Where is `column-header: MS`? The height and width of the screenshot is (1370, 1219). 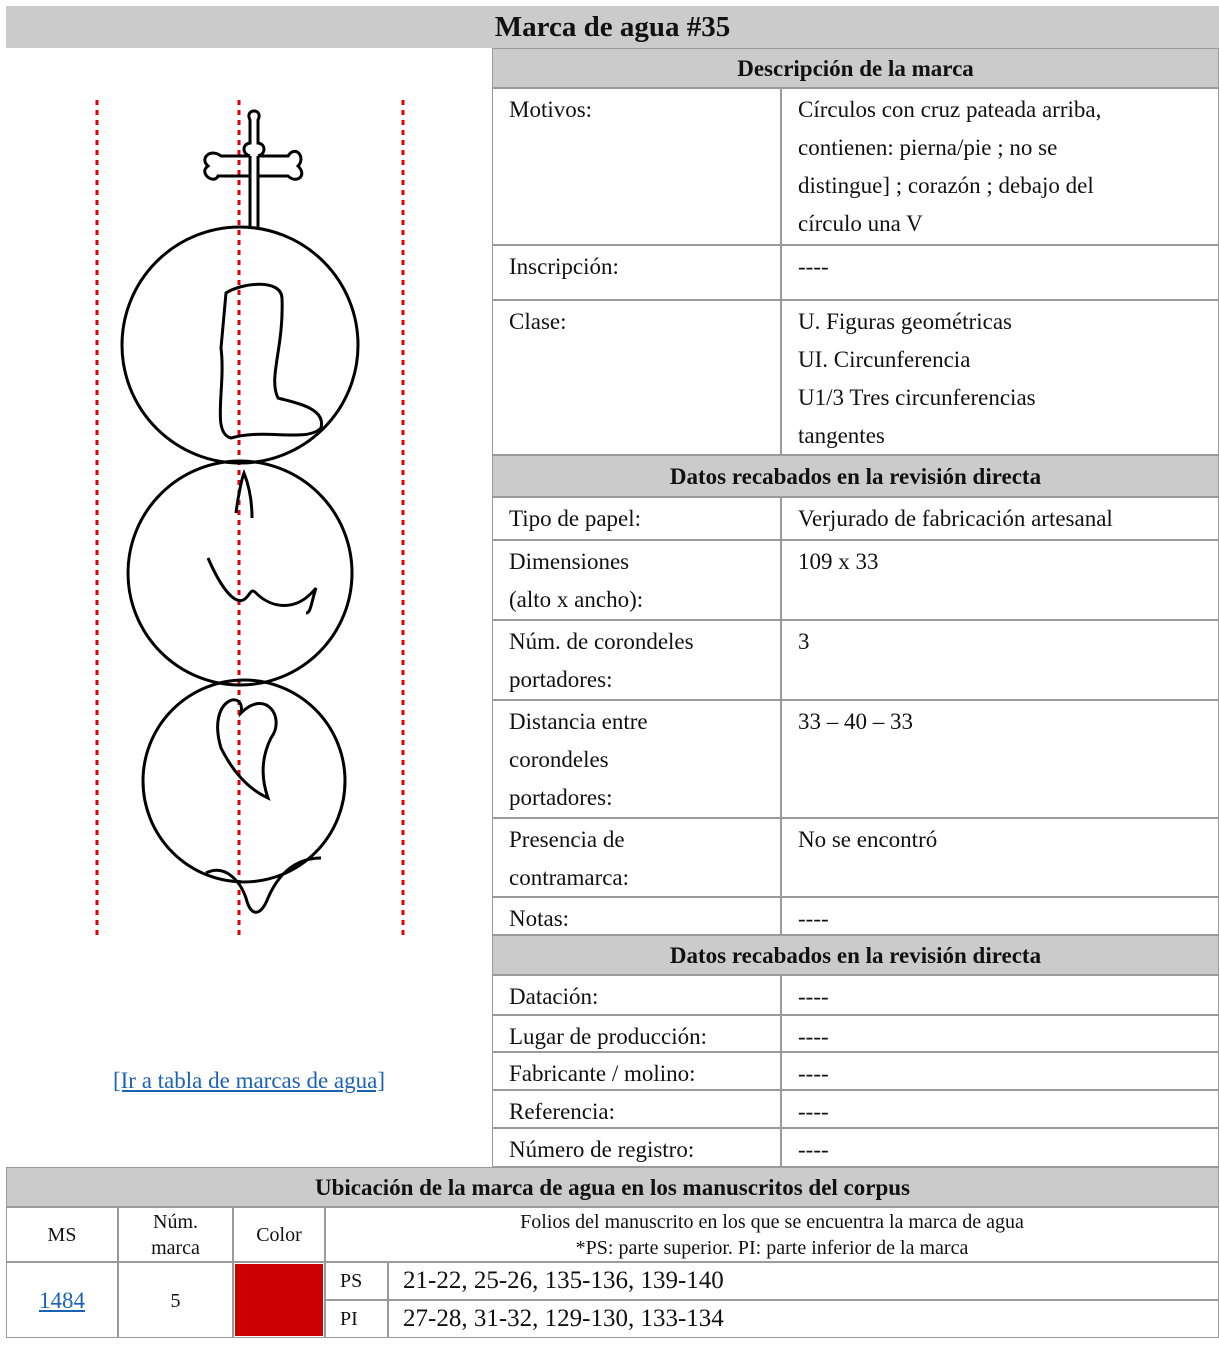
column-header: MS is located at coordinates (62, 1234).